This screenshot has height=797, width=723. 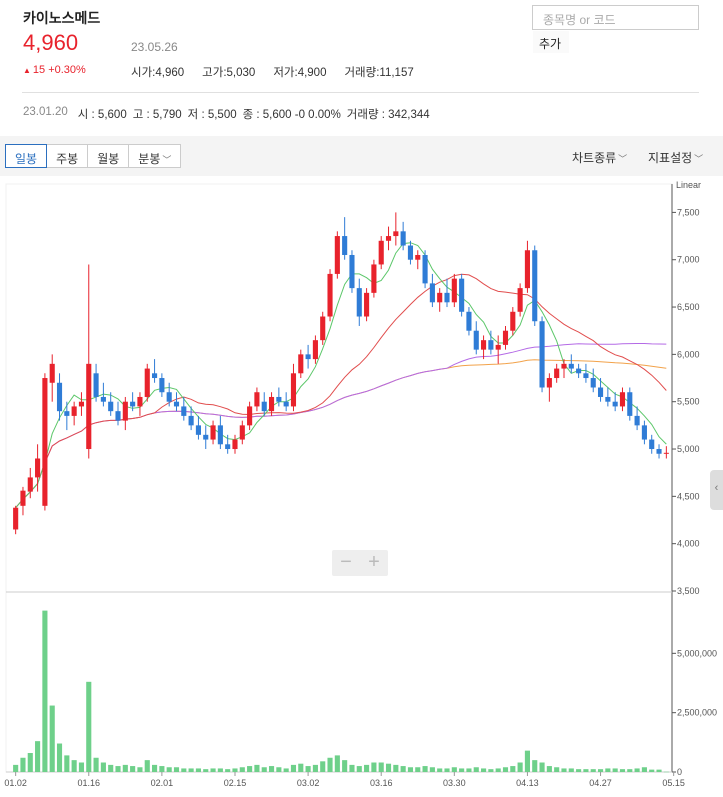 What do you see at coordinates (699, 159) in the screenshot?
I see `chevron-down-icon: ﹀` at bounding box center [699, 159].